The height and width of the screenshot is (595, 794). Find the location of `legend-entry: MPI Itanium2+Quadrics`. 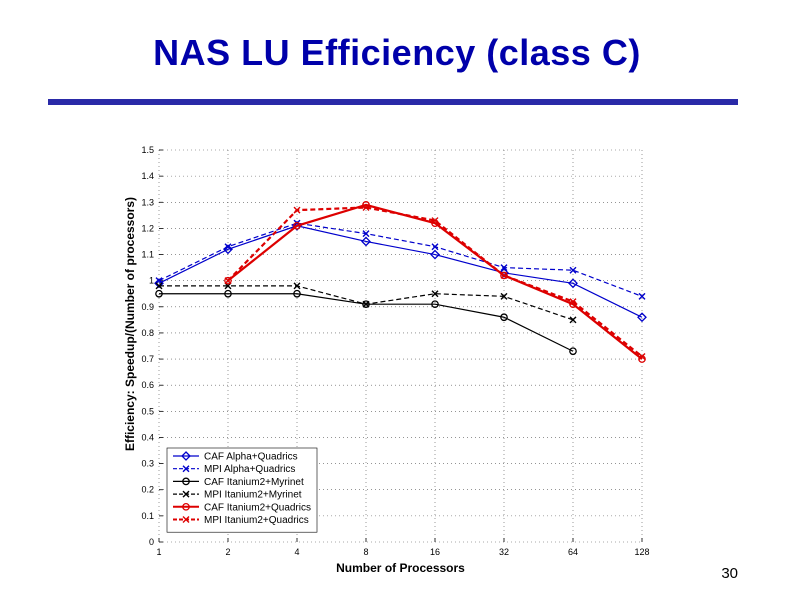

legend-entry: MPI Itanium2+Quadrics is located at coordinates (241, 520).